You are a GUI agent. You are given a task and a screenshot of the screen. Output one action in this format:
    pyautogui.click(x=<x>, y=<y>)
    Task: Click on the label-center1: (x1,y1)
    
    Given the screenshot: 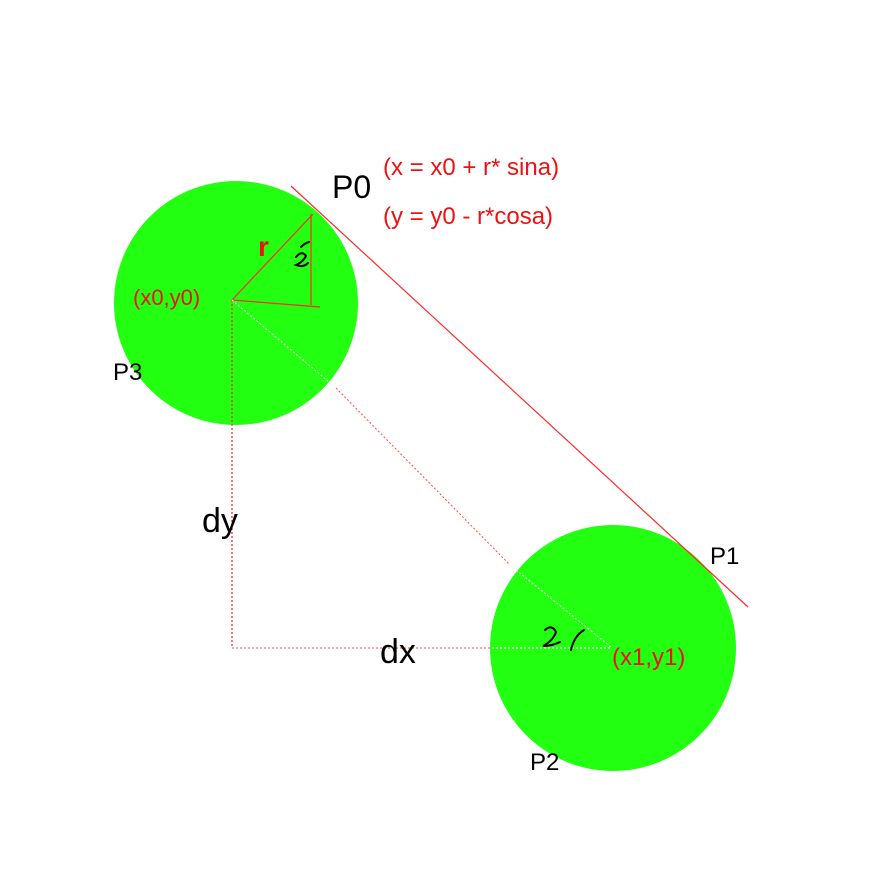 What is the action you would take?
    pyautogui.click(x=648, y=657)
    